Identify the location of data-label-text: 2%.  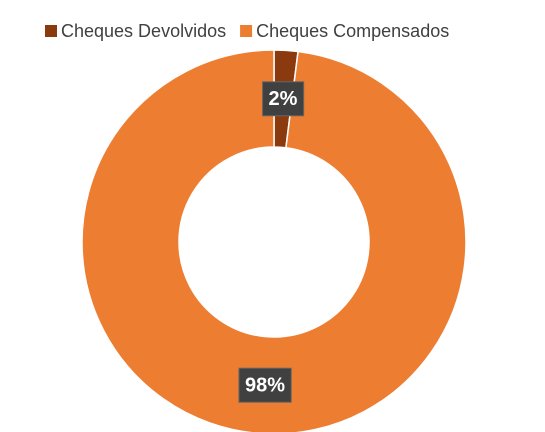
(283, 99).